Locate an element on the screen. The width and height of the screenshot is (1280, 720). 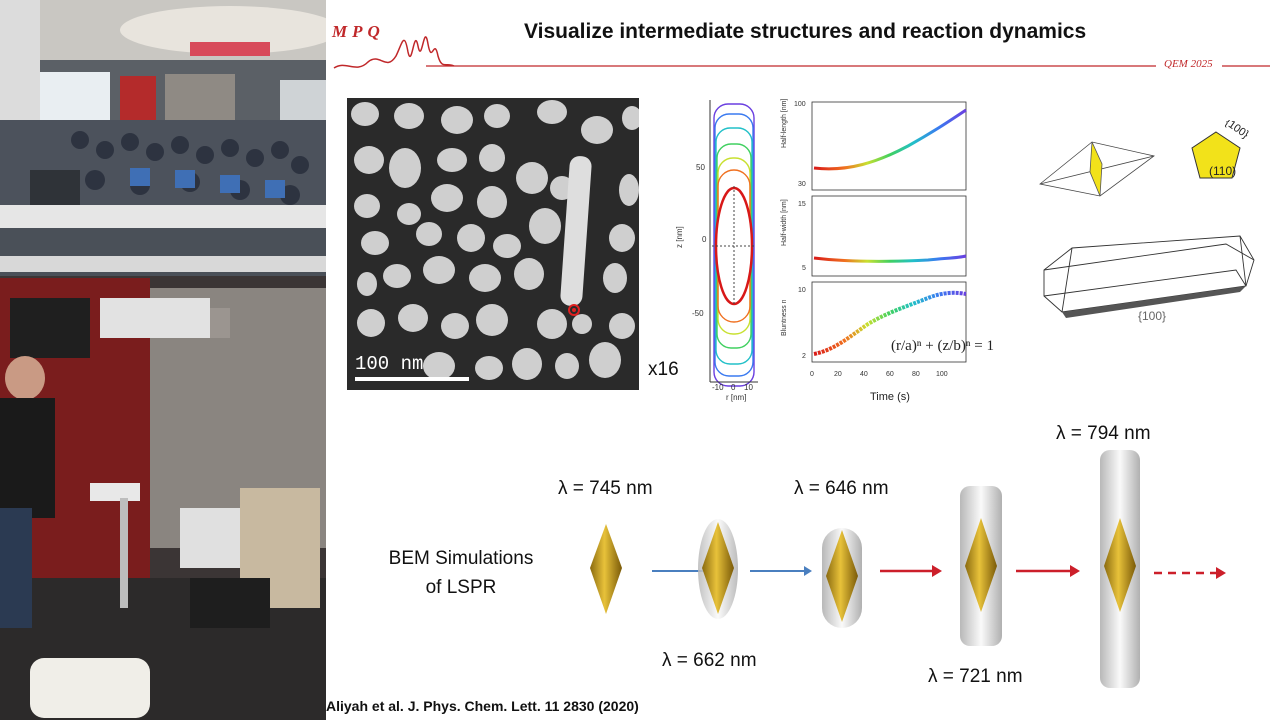
panel1-ylabel: Half-length [nm] is located at coordinates (784, 123).